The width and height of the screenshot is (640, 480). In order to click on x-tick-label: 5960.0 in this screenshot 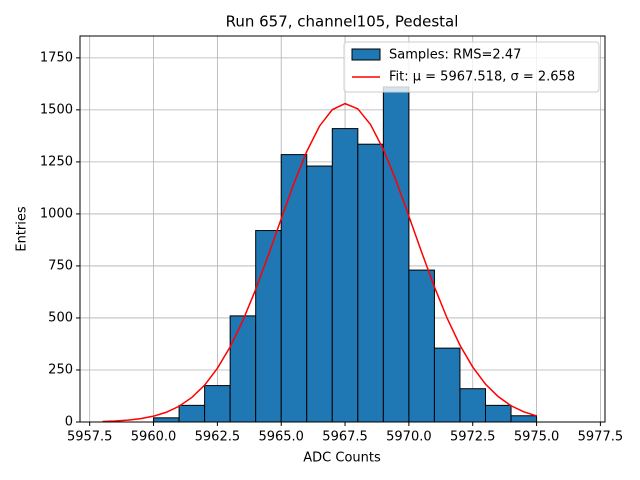, I will do `click(154, 437)`.